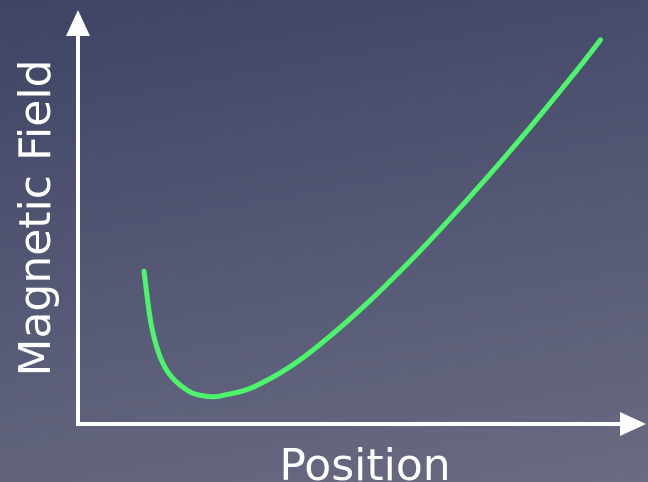 This screenshot has width=648, height=482. I want to click on x-axis-label: Position, so click(364, 461).